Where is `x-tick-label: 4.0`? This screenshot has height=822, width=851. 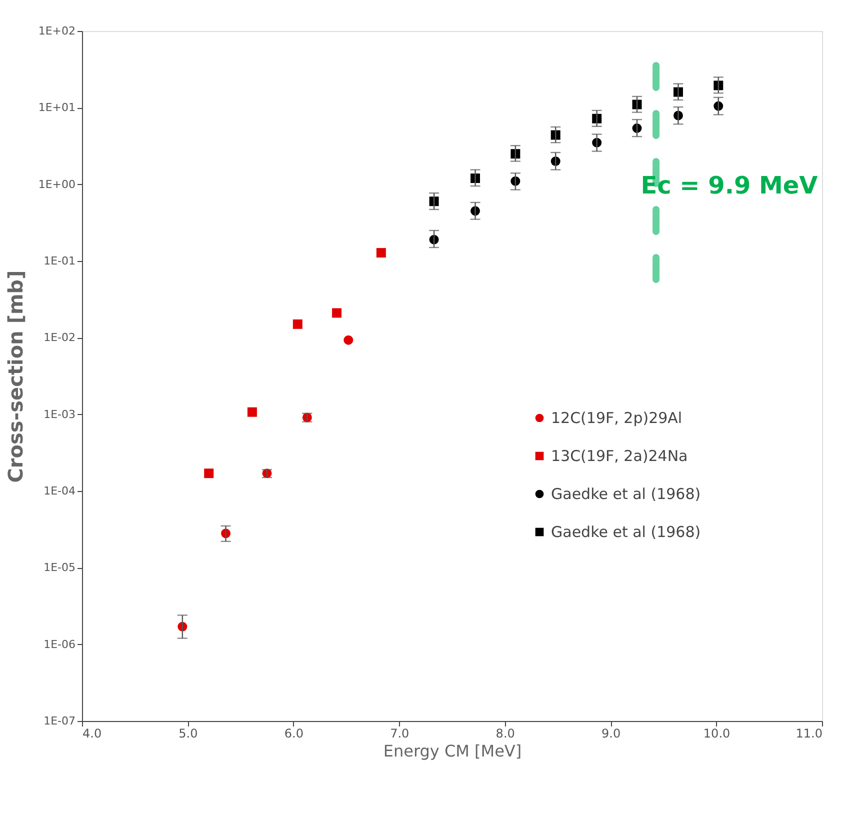
x-tick-label: 4.0 is located at coordinates (92, 733).